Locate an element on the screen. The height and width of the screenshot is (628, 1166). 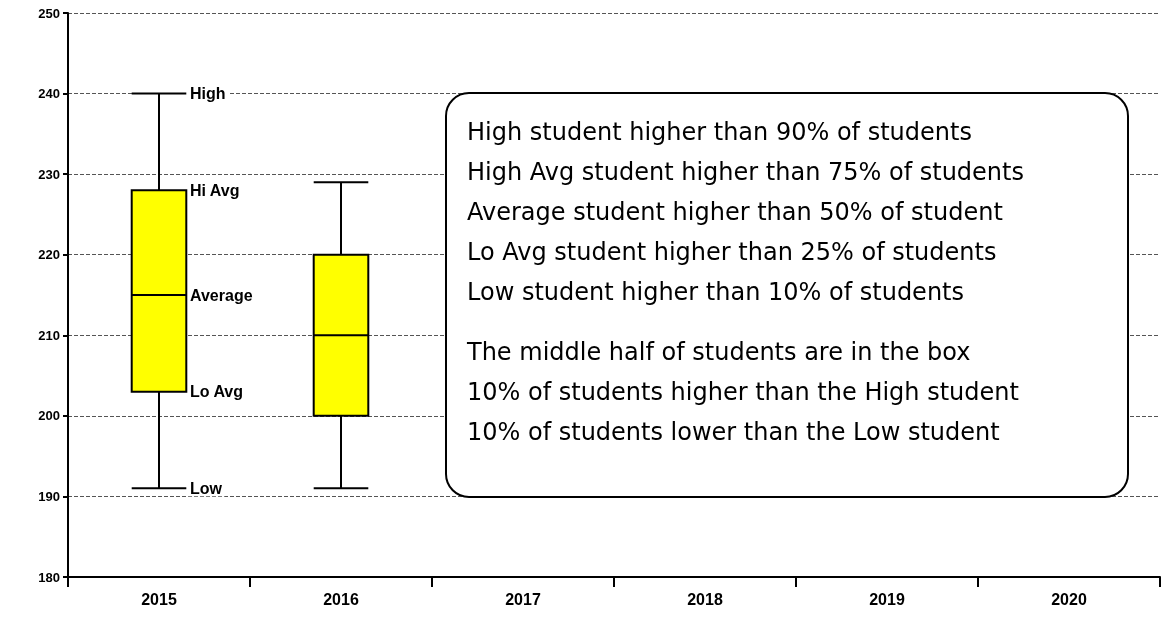
annotation: 10% of students higher than the High student is located at coordinates (743, 392).